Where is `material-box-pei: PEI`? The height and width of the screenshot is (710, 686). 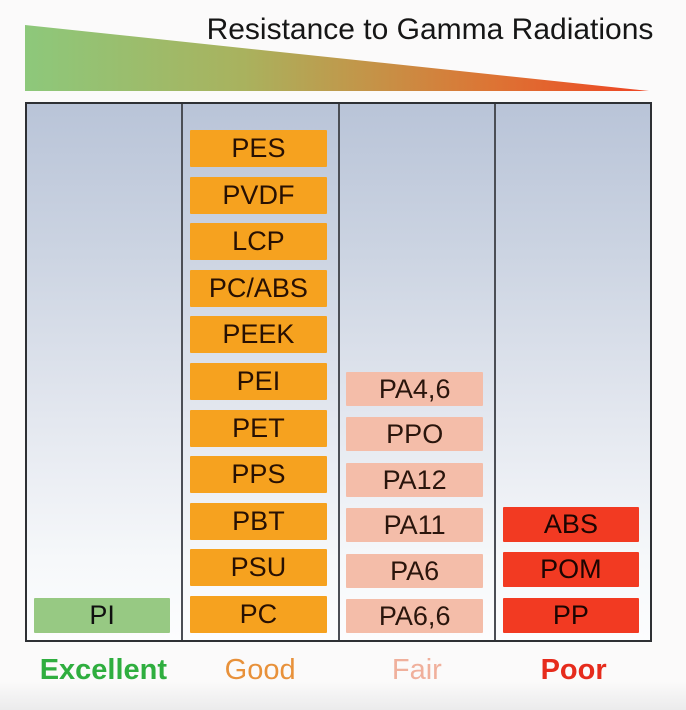 material-box-pei: PEI is located at coordinates (258, 381).